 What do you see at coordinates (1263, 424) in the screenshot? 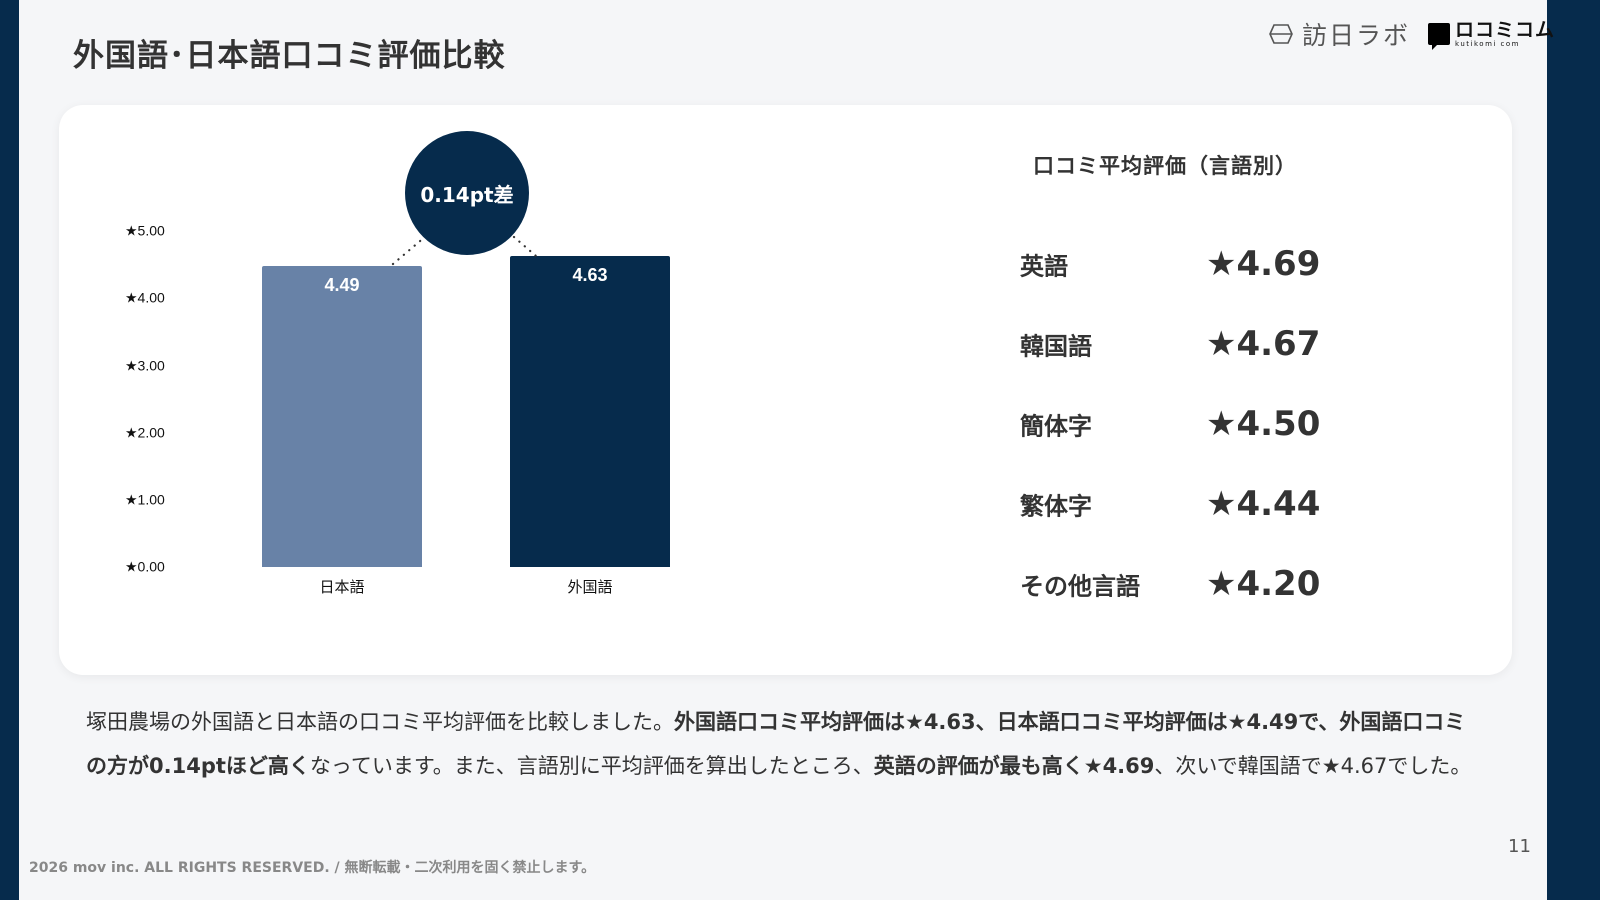
I see `ranking-score: ★4.50` at bounding box center [1263, 424].